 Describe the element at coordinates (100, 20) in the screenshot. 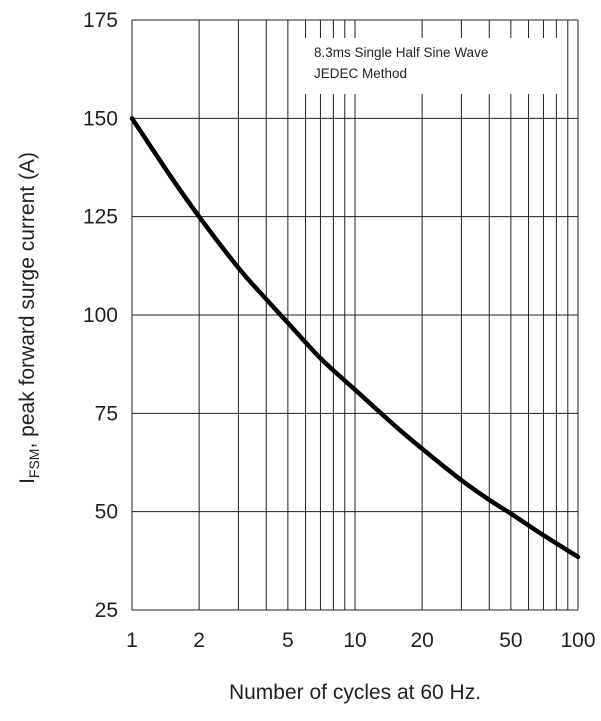

I see `y-tick-label: 175` at that location.